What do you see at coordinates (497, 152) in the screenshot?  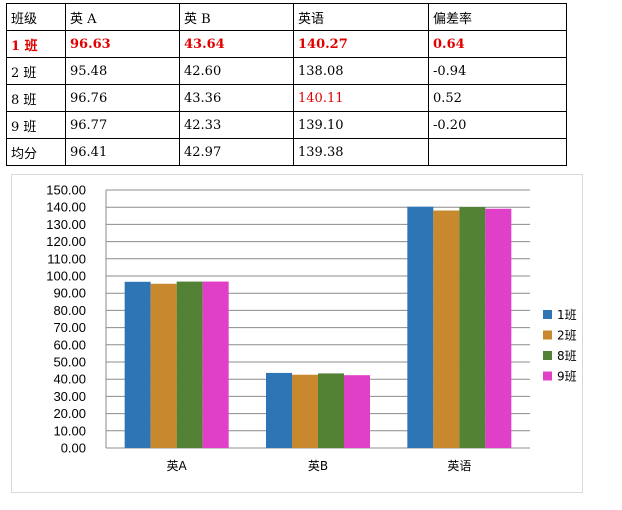 I see `cell-deviation` at bounding box center [497, 152].